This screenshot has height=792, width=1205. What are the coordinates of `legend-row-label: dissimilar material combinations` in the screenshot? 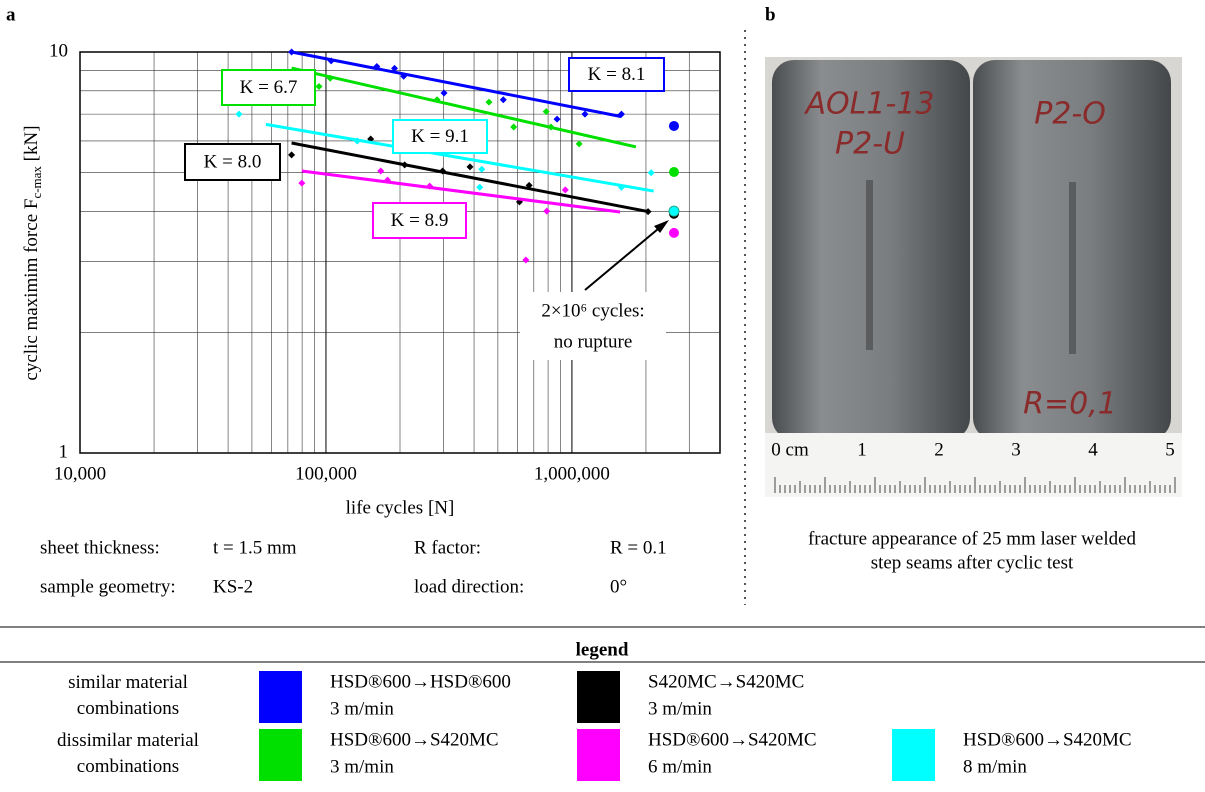 It's located at (128, 753).